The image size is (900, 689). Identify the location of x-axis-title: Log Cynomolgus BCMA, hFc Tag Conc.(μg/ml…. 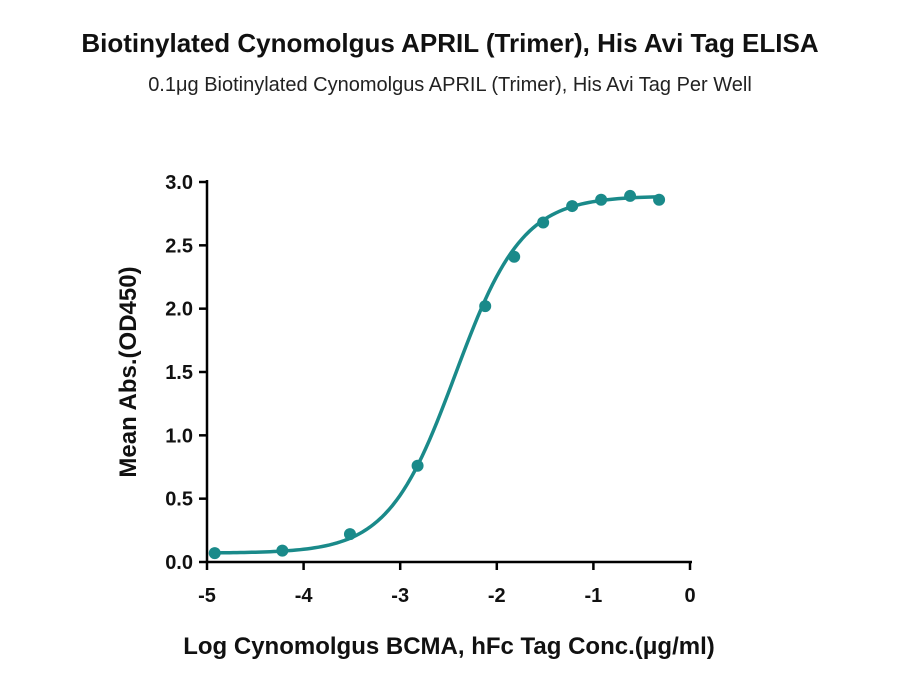
(449, 646).